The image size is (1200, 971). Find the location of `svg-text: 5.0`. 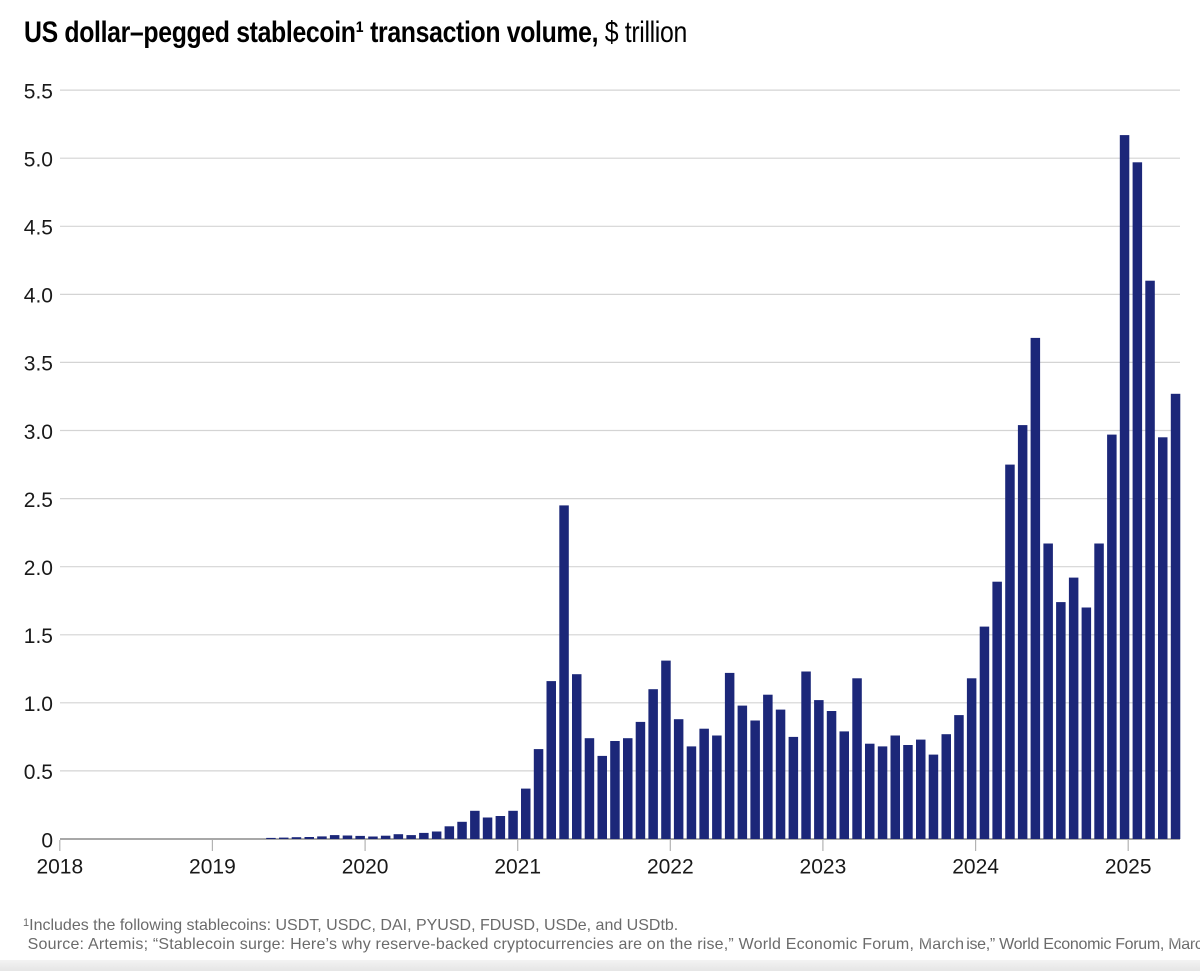

svg-text: 5.0 is located at coordinates (38, 160).